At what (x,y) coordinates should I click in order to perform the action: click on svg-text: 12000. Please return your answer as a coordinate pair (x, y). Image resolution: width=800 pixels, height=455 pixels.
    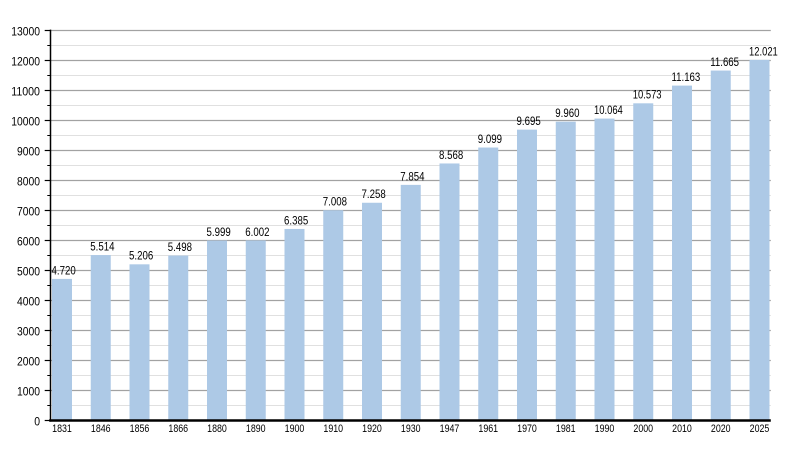
    Looking at the image, I should click on (25, 62).